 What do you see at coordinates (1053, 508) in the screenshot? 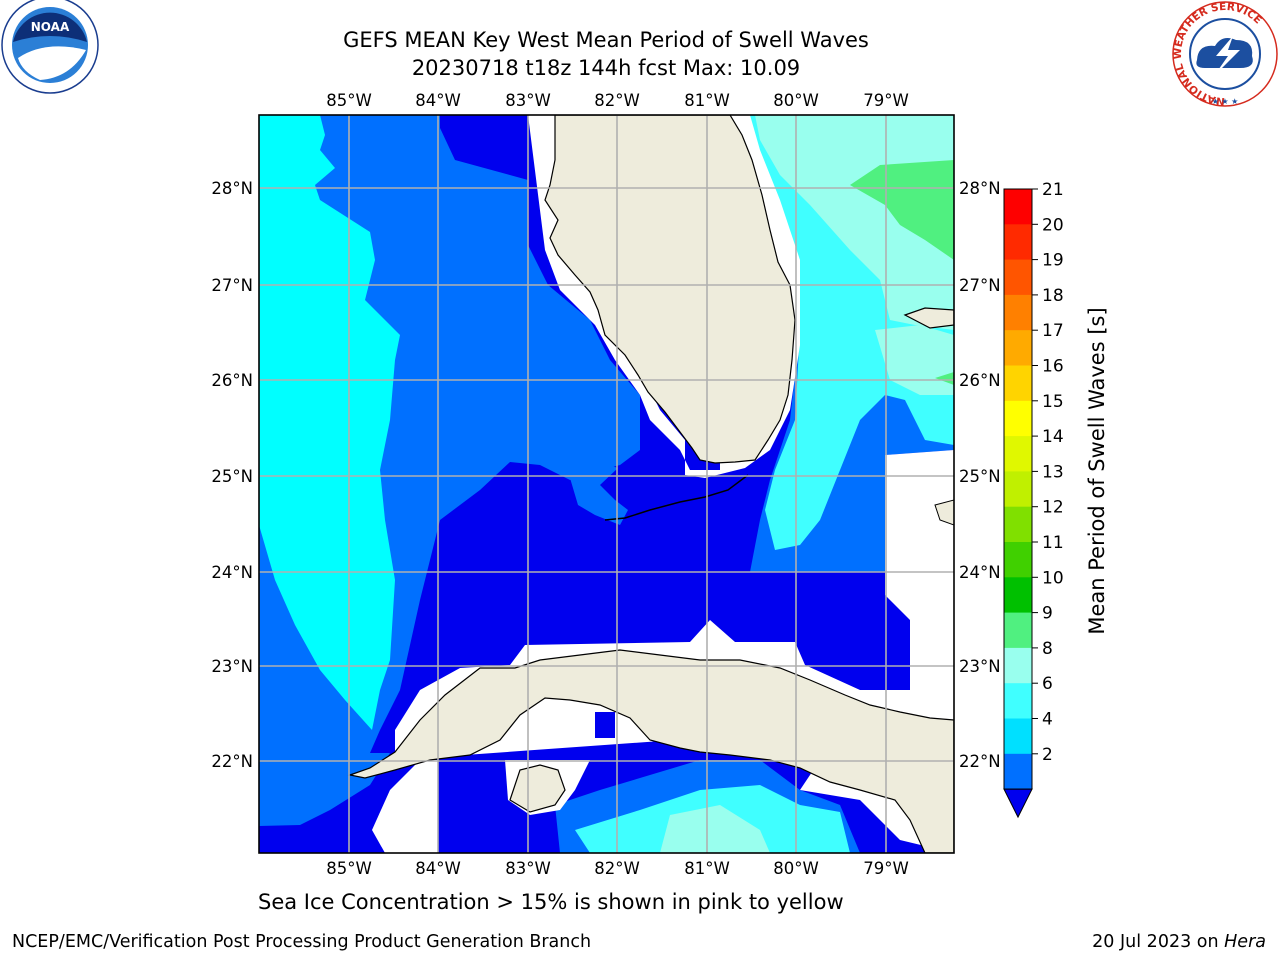
I see `colorbar-tick-label: 12` at bounding box center [1053, 508].